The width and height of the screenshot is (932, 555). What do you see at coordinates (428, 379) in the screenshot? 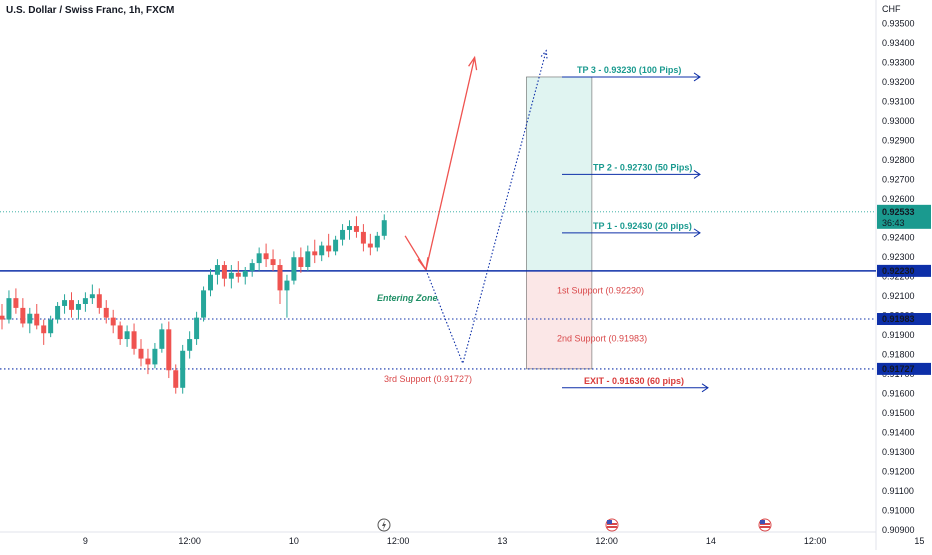
I see `support3-label: 3rd Support (0.91727)` at bounding box center [428, 379].